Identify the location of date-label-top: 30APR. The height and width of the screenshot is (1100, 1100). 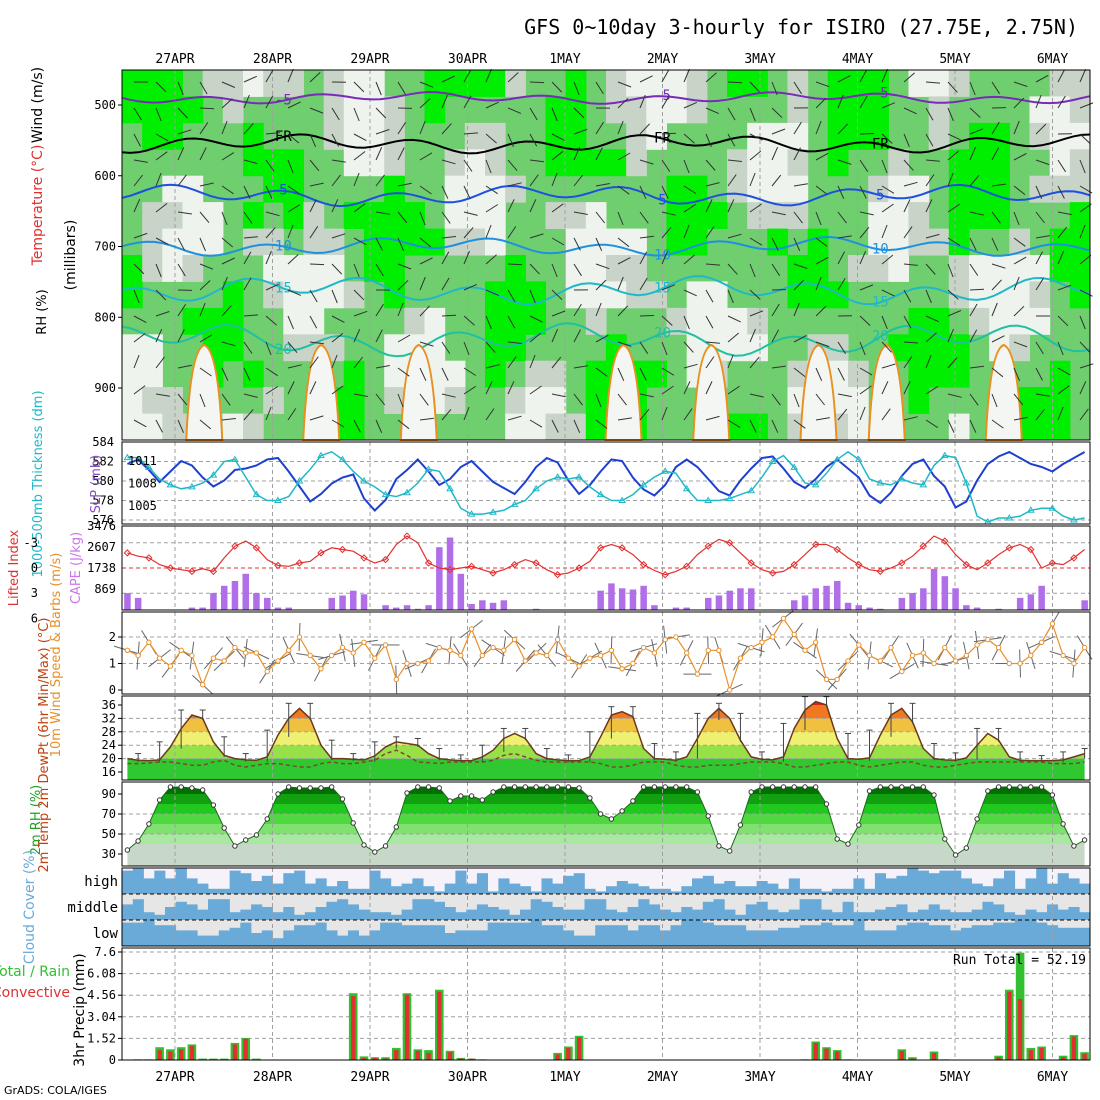
(467, 59).